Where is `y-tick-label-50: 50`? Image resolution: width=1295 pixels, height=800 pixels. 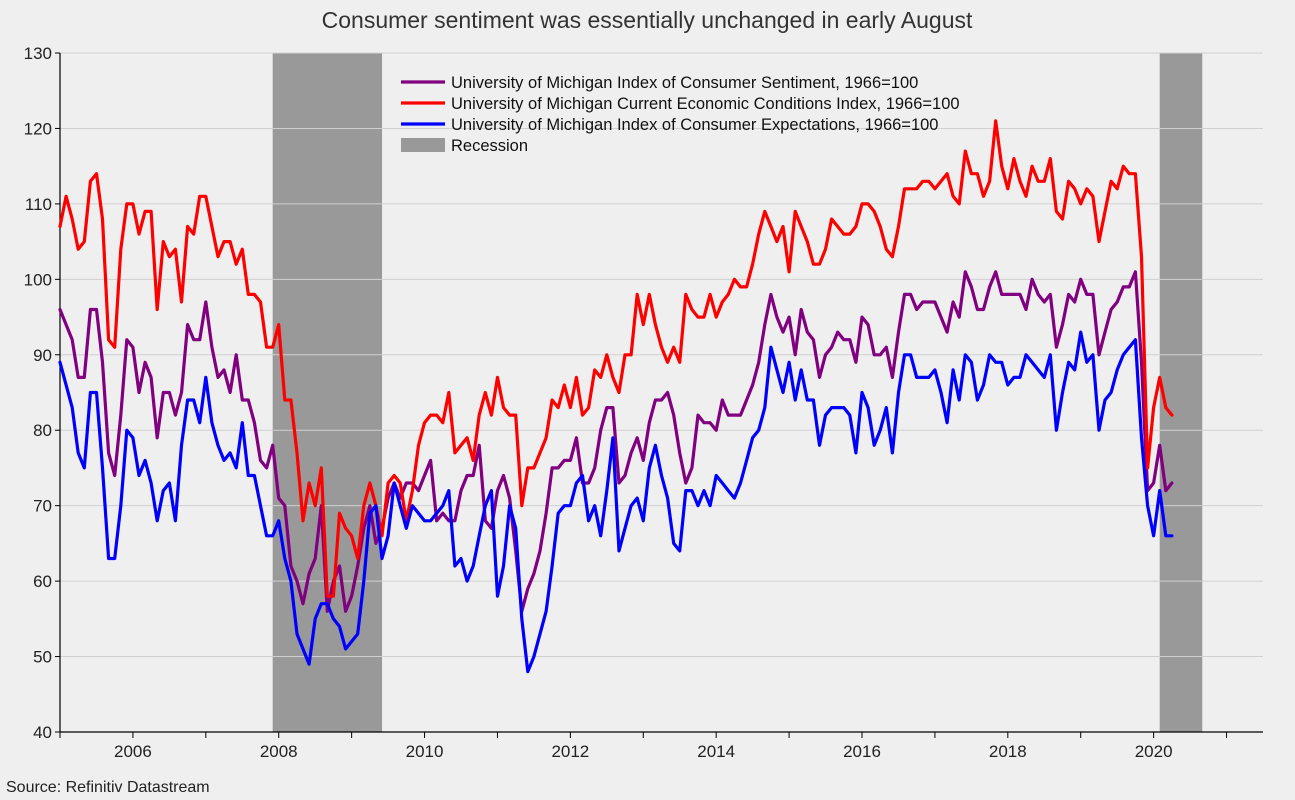 y-tick-label-50: 50 is located at coordinates (42, 657).